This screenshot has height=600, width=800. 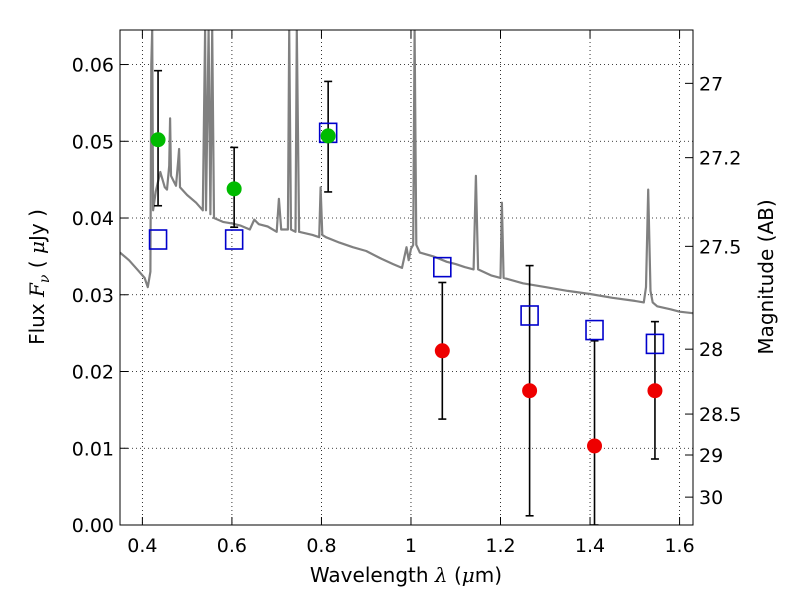 What do you see at coordinates (93, 66) in the screenshot?
I see `y-tick-label: 0.06` at bounding box center [93, 66].